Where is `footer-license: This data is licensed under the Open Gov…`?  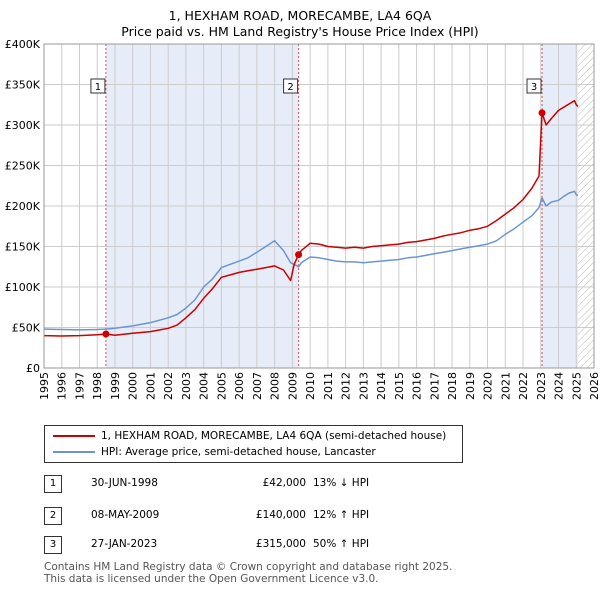 footer-license: This data is licensed under the Open Gov… is located at coordinates (211, 579).